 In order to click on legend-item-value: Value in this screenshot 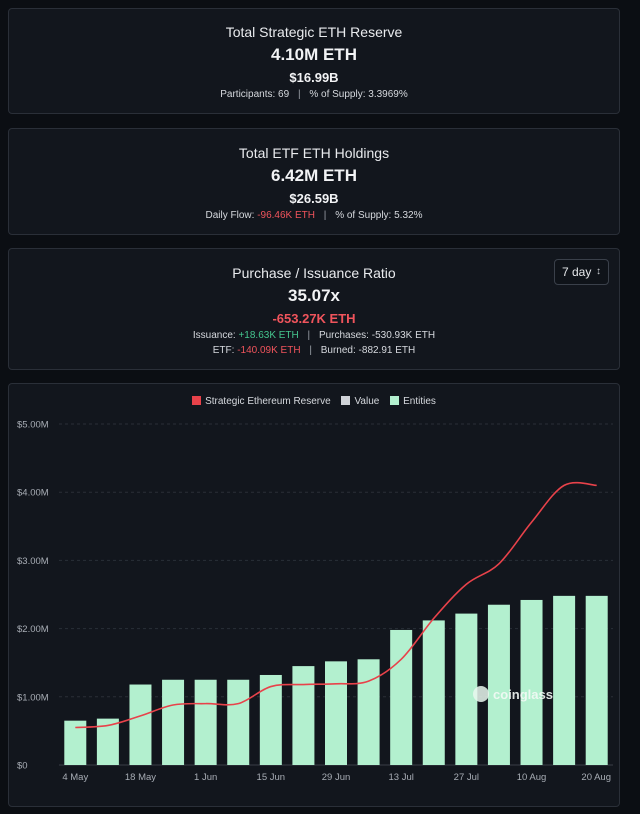, I will do `click(360, 401)`.